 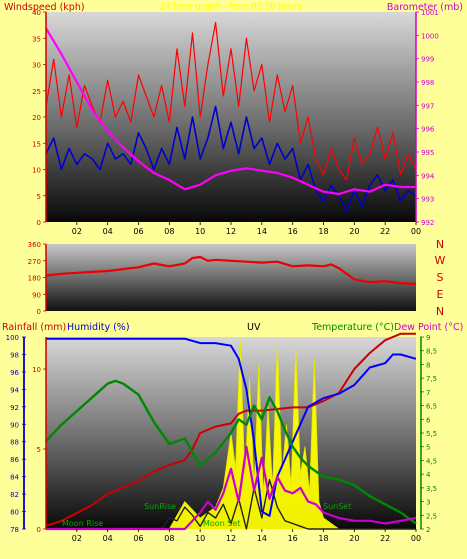 What do you see at coordinates (82, 523) in the screenshot?
I see `annotation-moon-rise: Moon Rise` at bounding box center [82, 523].